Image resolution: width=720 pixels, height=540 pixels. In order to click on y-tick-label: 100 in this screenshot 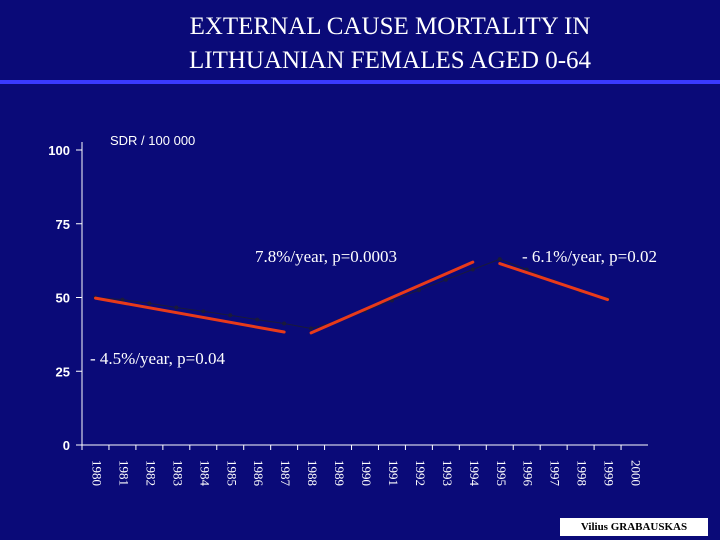, I will do `click(59, 150)`.